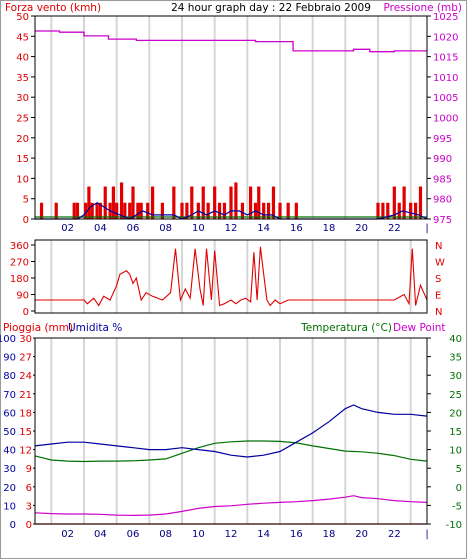 This screenshot has width=467, height=559. What do you see at coordinates (455, 432) in the screenshot?
I see `temperature-tick-label: 15` at bounding box center [455, 432].